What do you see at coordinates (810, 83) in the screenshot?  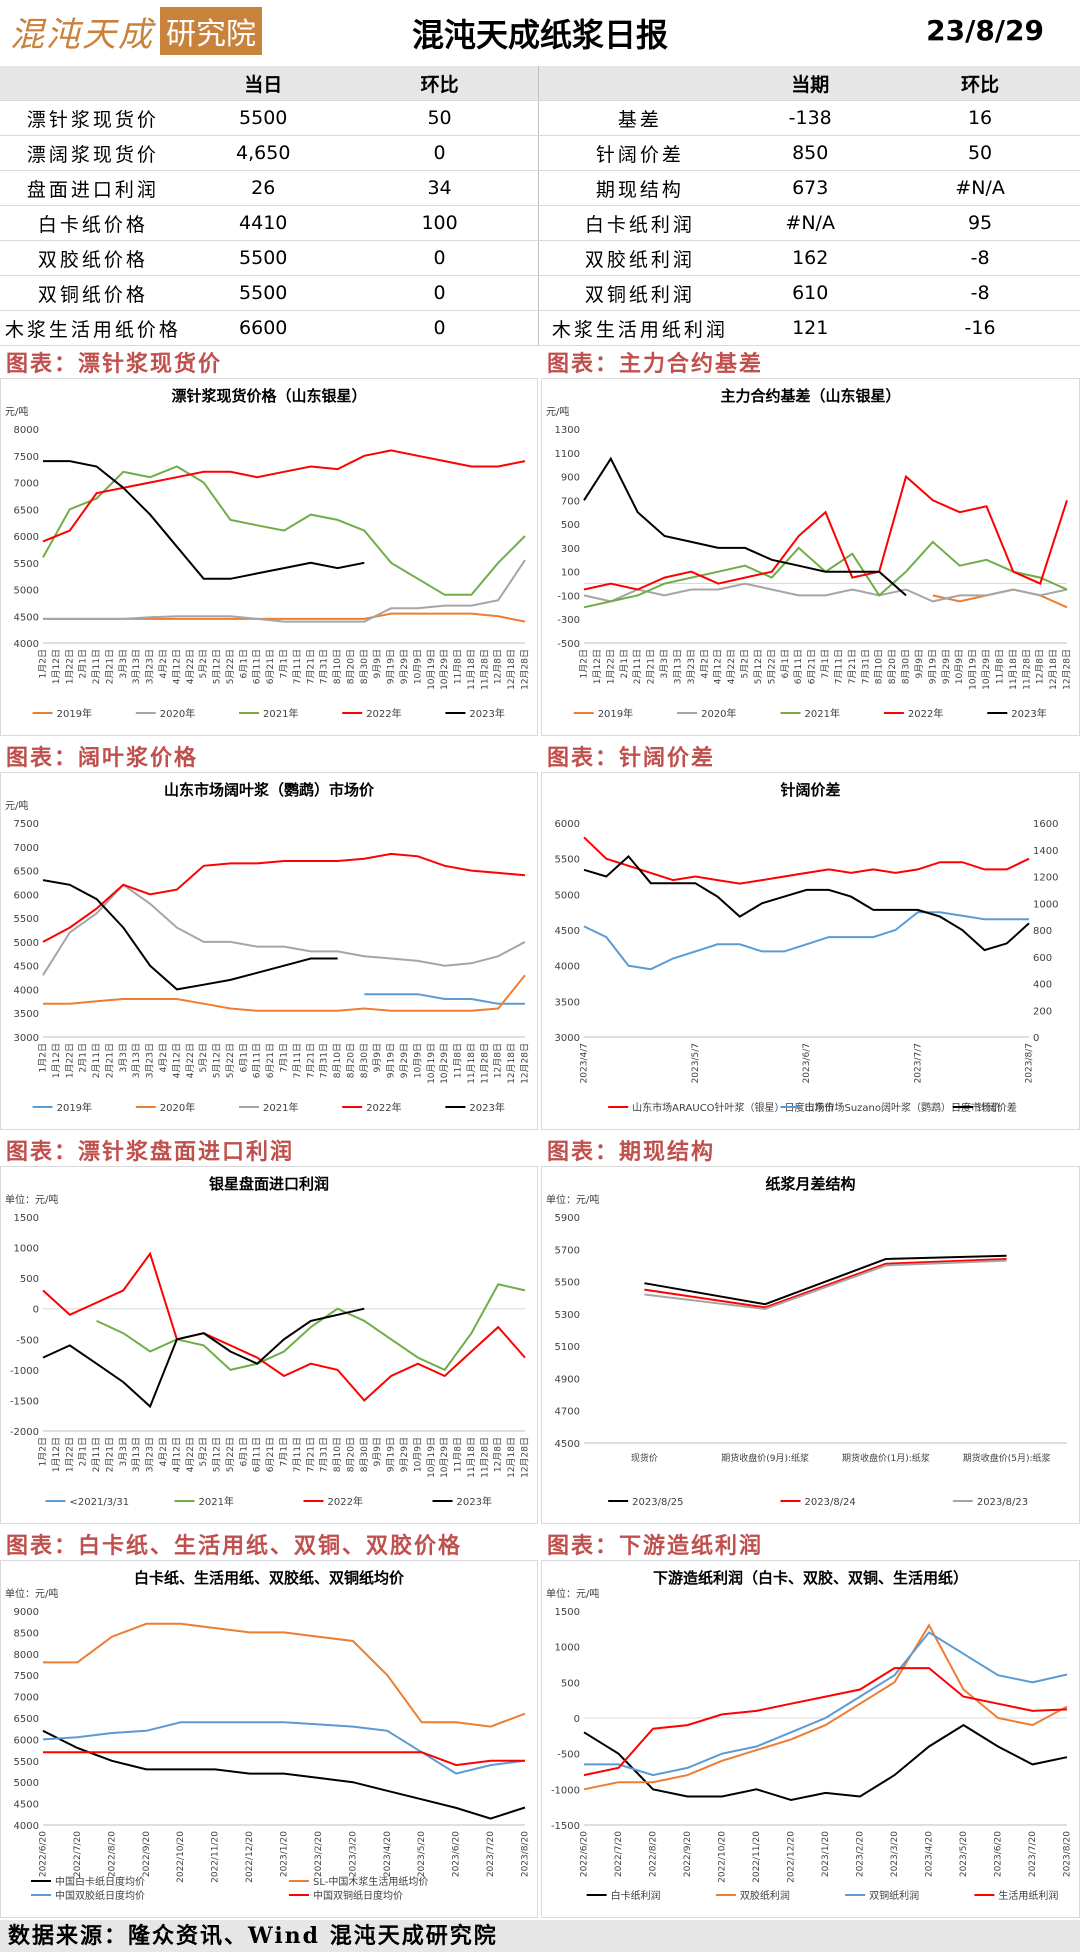 I see `header-right-current: 当期` at bounding box center [810, 83].